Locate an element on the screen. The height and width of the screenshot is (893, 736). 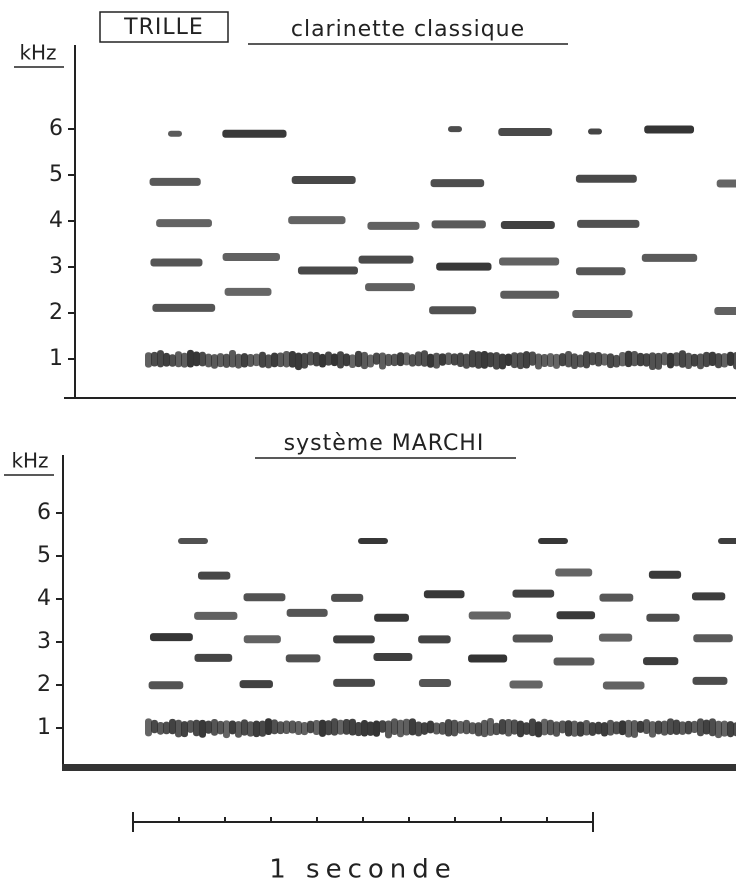
y-tick-label: 1 is located at coordinates (56, 358).